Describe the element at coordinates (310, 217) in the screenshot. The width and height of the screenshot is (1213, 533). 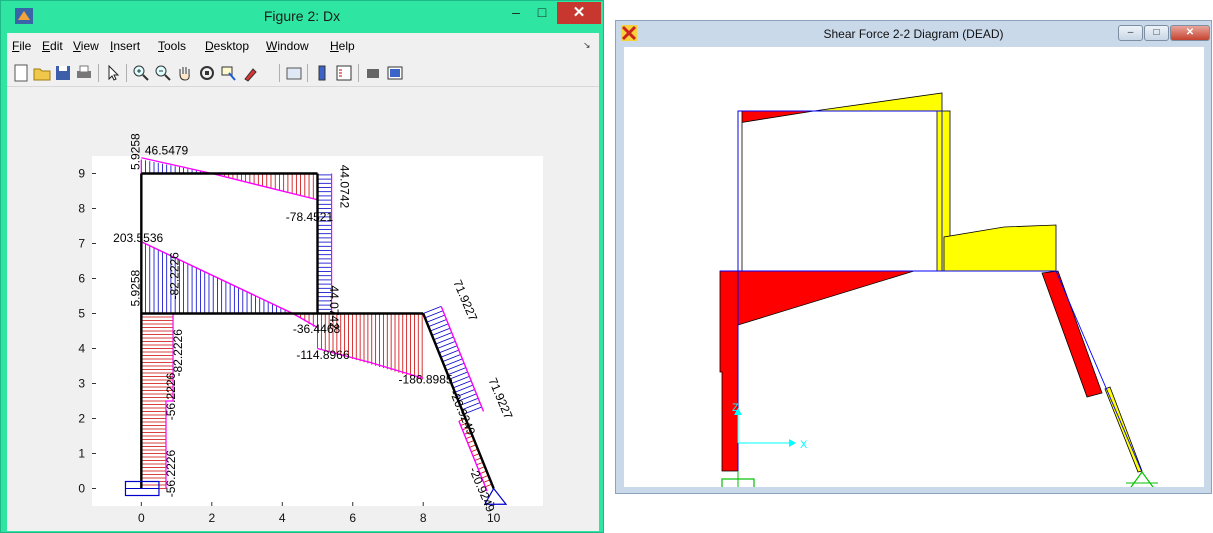
I see `value-label: -78.4521` at that location.